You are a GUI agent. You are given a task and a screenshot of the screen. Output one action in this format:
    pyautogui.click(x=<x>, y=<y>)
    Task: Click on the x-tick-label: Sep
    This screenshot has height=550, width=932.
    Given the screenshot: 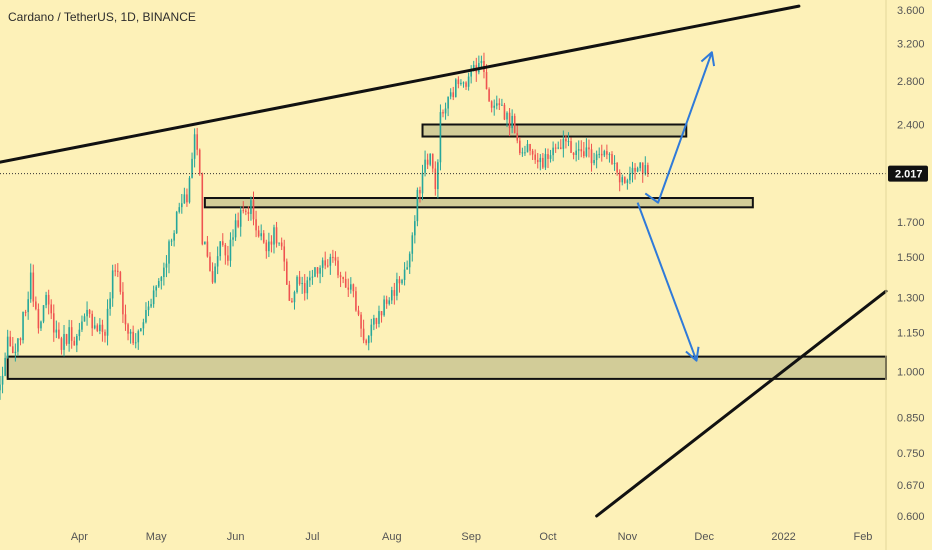 What is the action you would take?
    pyautogui.click(x=471, y=537)
    